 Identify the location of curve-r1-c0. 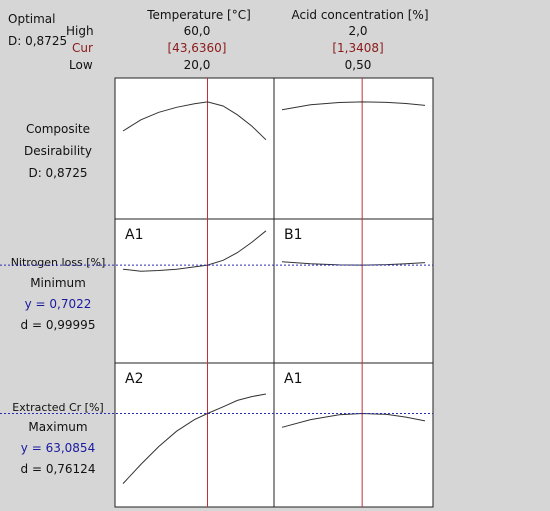
(194, 251).